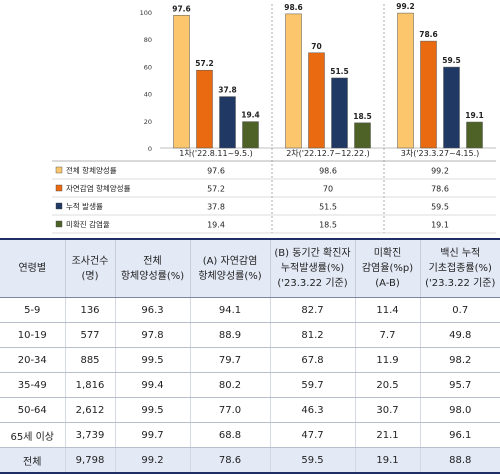  Describe the element at coordinates (230, 261) in the screenshot. I see `column-header-line: (A) 자연감염` at that location.